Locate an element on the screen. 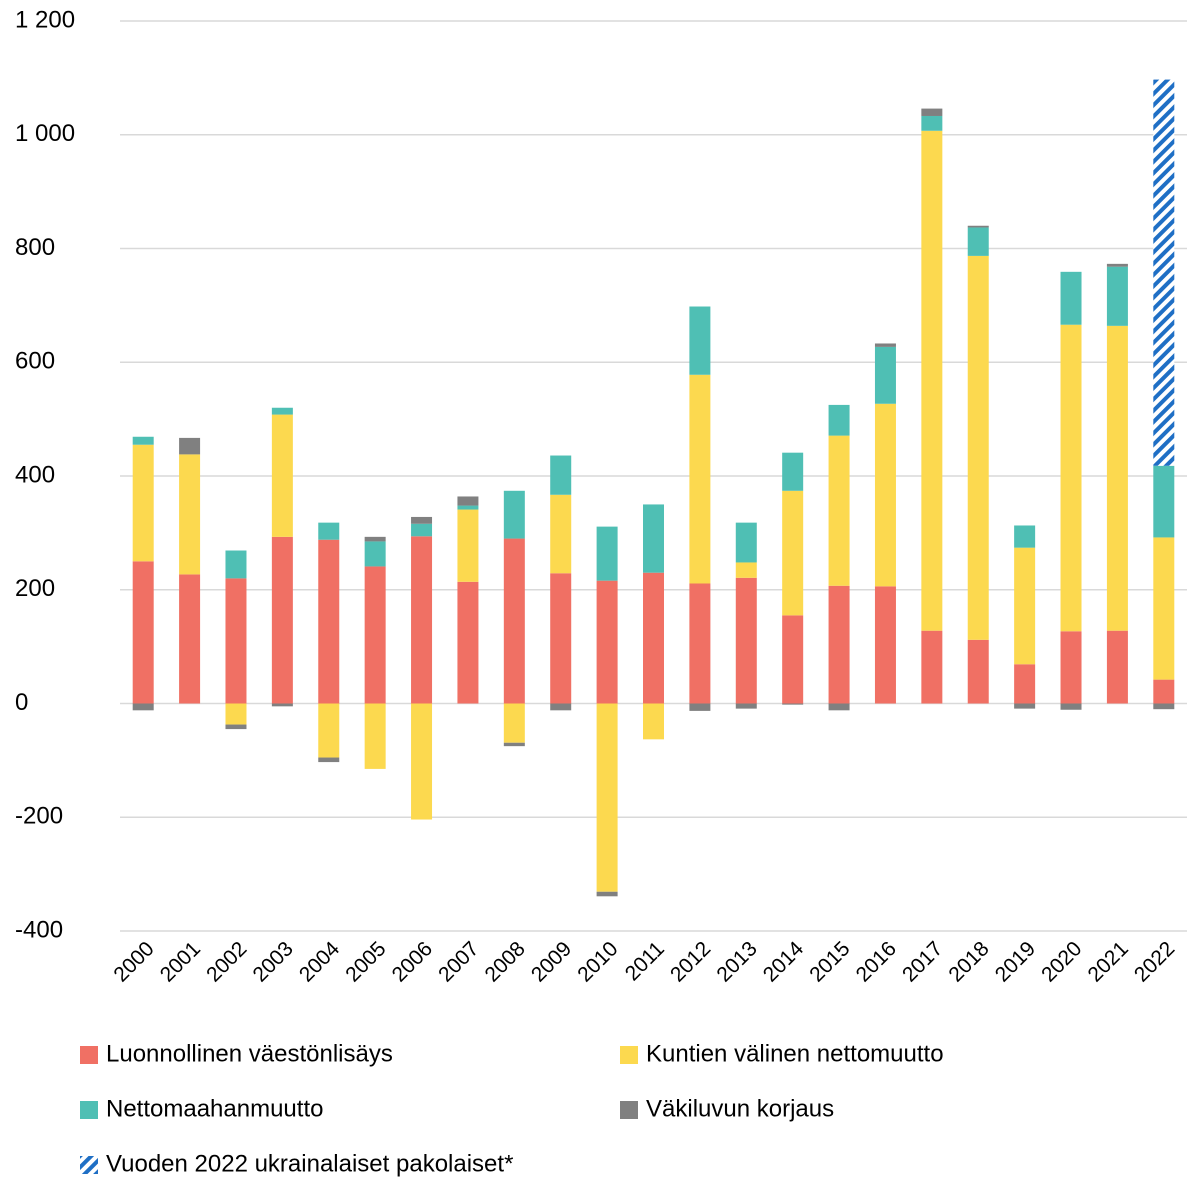 The height and width of the screenshot is (1178, 1197). y-tick-label: 600 is located at coordinates (35, 361).